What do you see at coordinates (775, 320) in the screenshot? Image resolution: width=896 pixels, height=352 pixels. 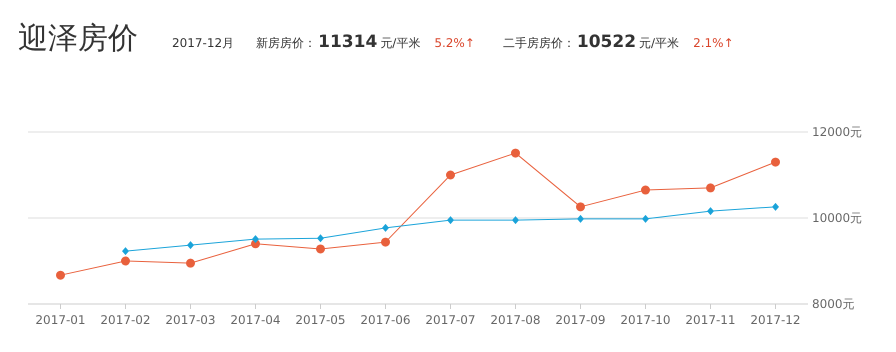 I see `x-tick-label: 2017-12` at bounding box center [775, 320].